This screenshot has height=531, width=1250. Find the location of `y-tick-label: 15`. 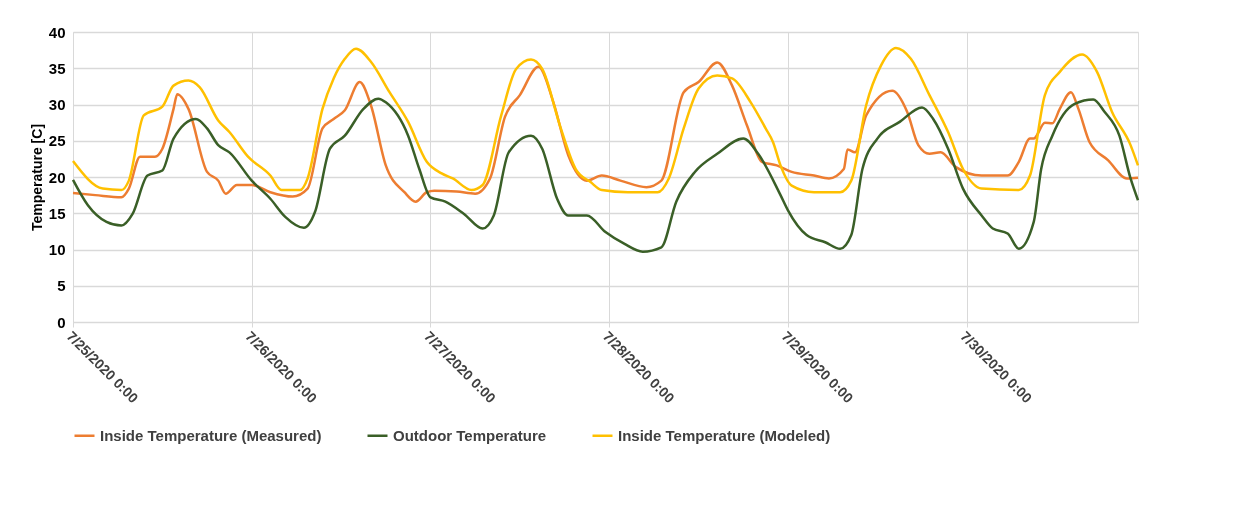

y-tick-label: 15 is located at coordinates (57, 213).